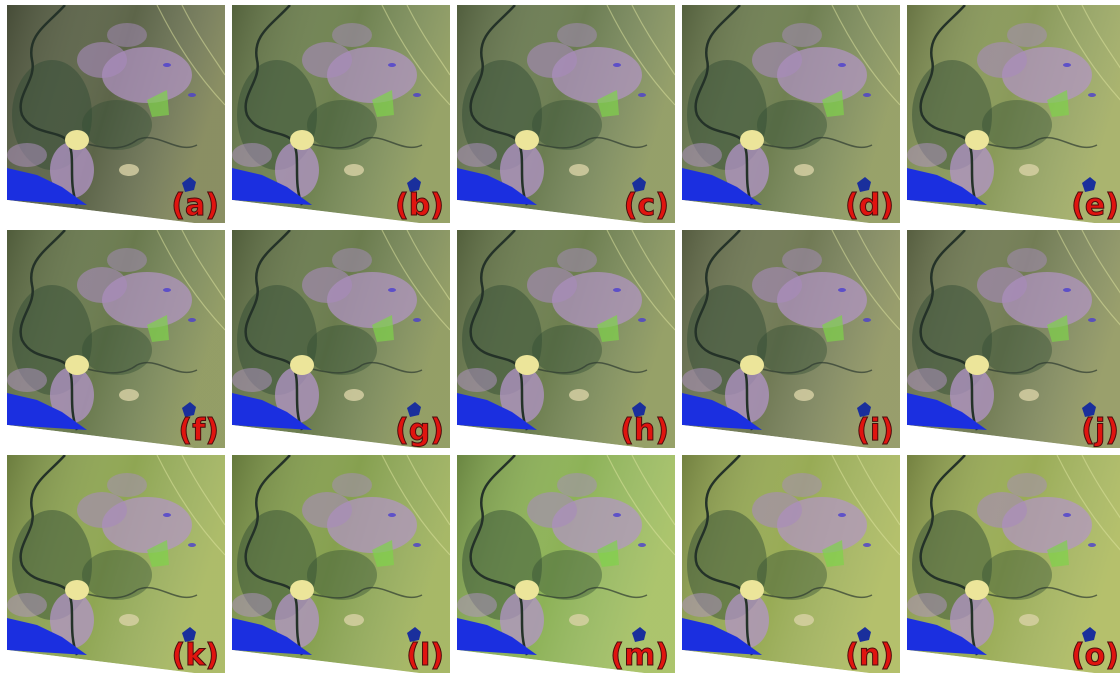 The image size is (1120, 675). Describe the element at coordinates (791, 114) in the screenshot. I see `image-panel: (d)` at that location.